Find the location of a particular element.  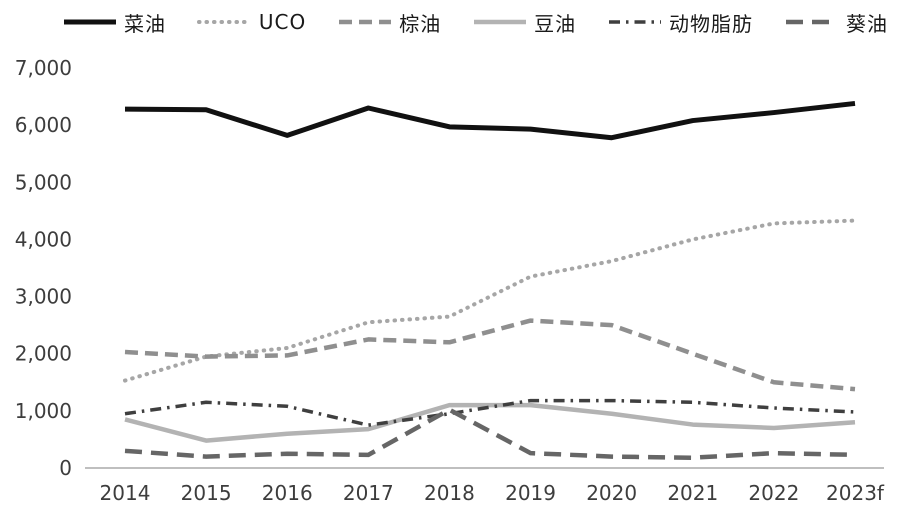

y-tick-label: 6,000 is located at coordinates (43, 125).